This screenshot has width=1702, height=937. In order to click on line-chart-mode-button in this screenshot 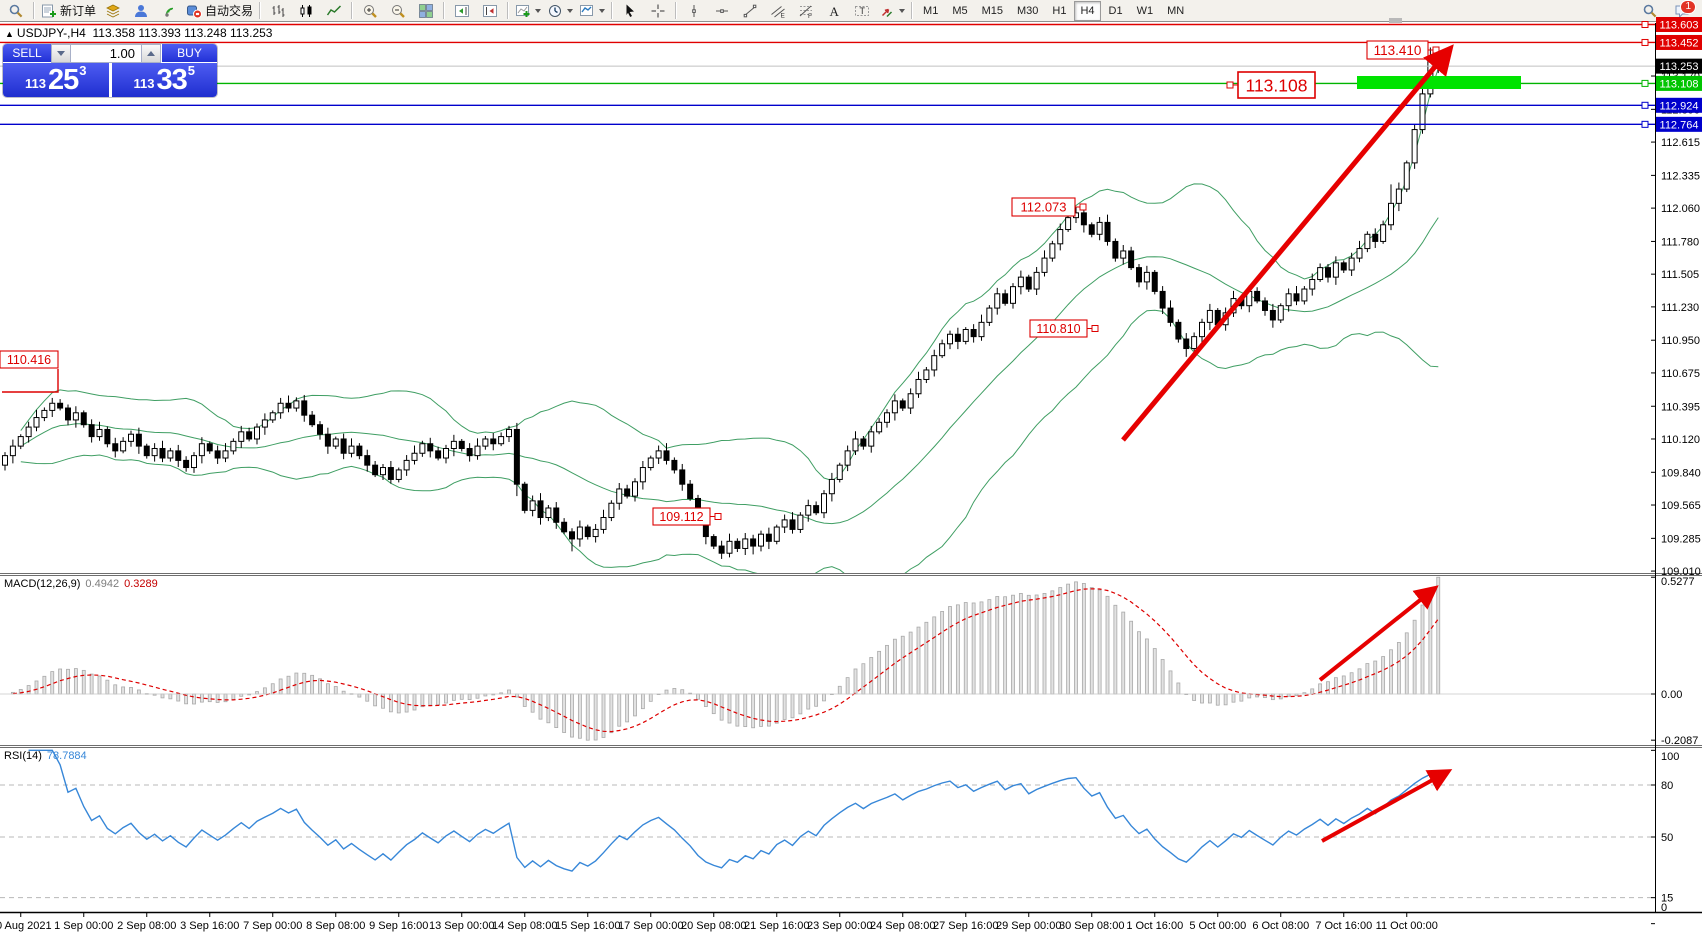, I will do `click(334, 11)`.